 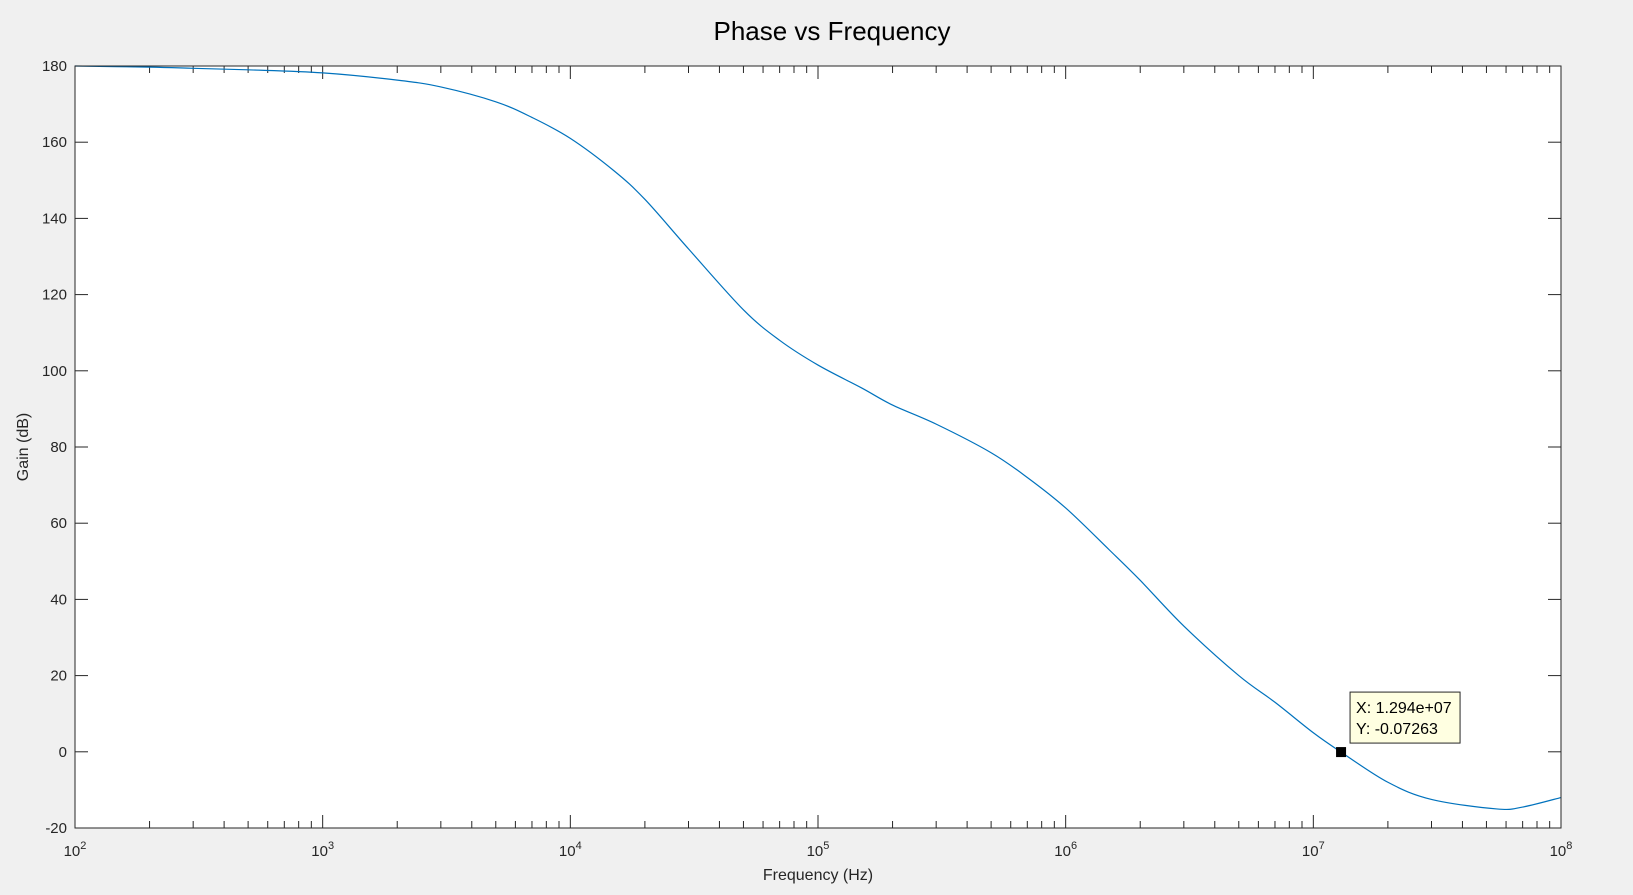 What do you see at coordinates (58, 676) in the screenshot?
I see `y-tick-label: 20` at bounding box center [58, 676].